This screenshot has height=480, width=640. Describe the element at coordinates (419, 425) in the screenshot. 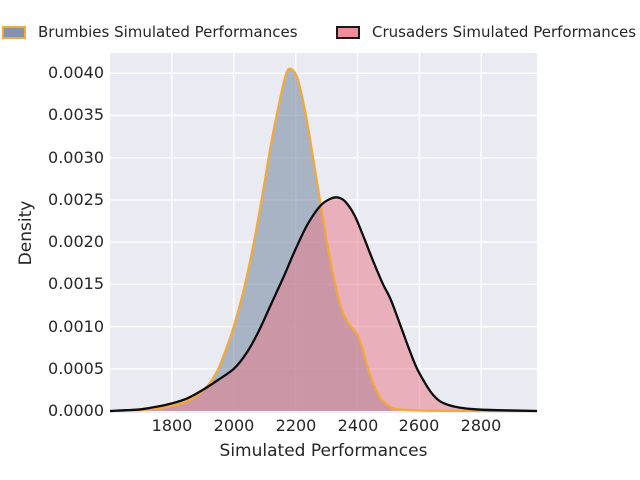

I see `x-tick-label: 2600` at that location.